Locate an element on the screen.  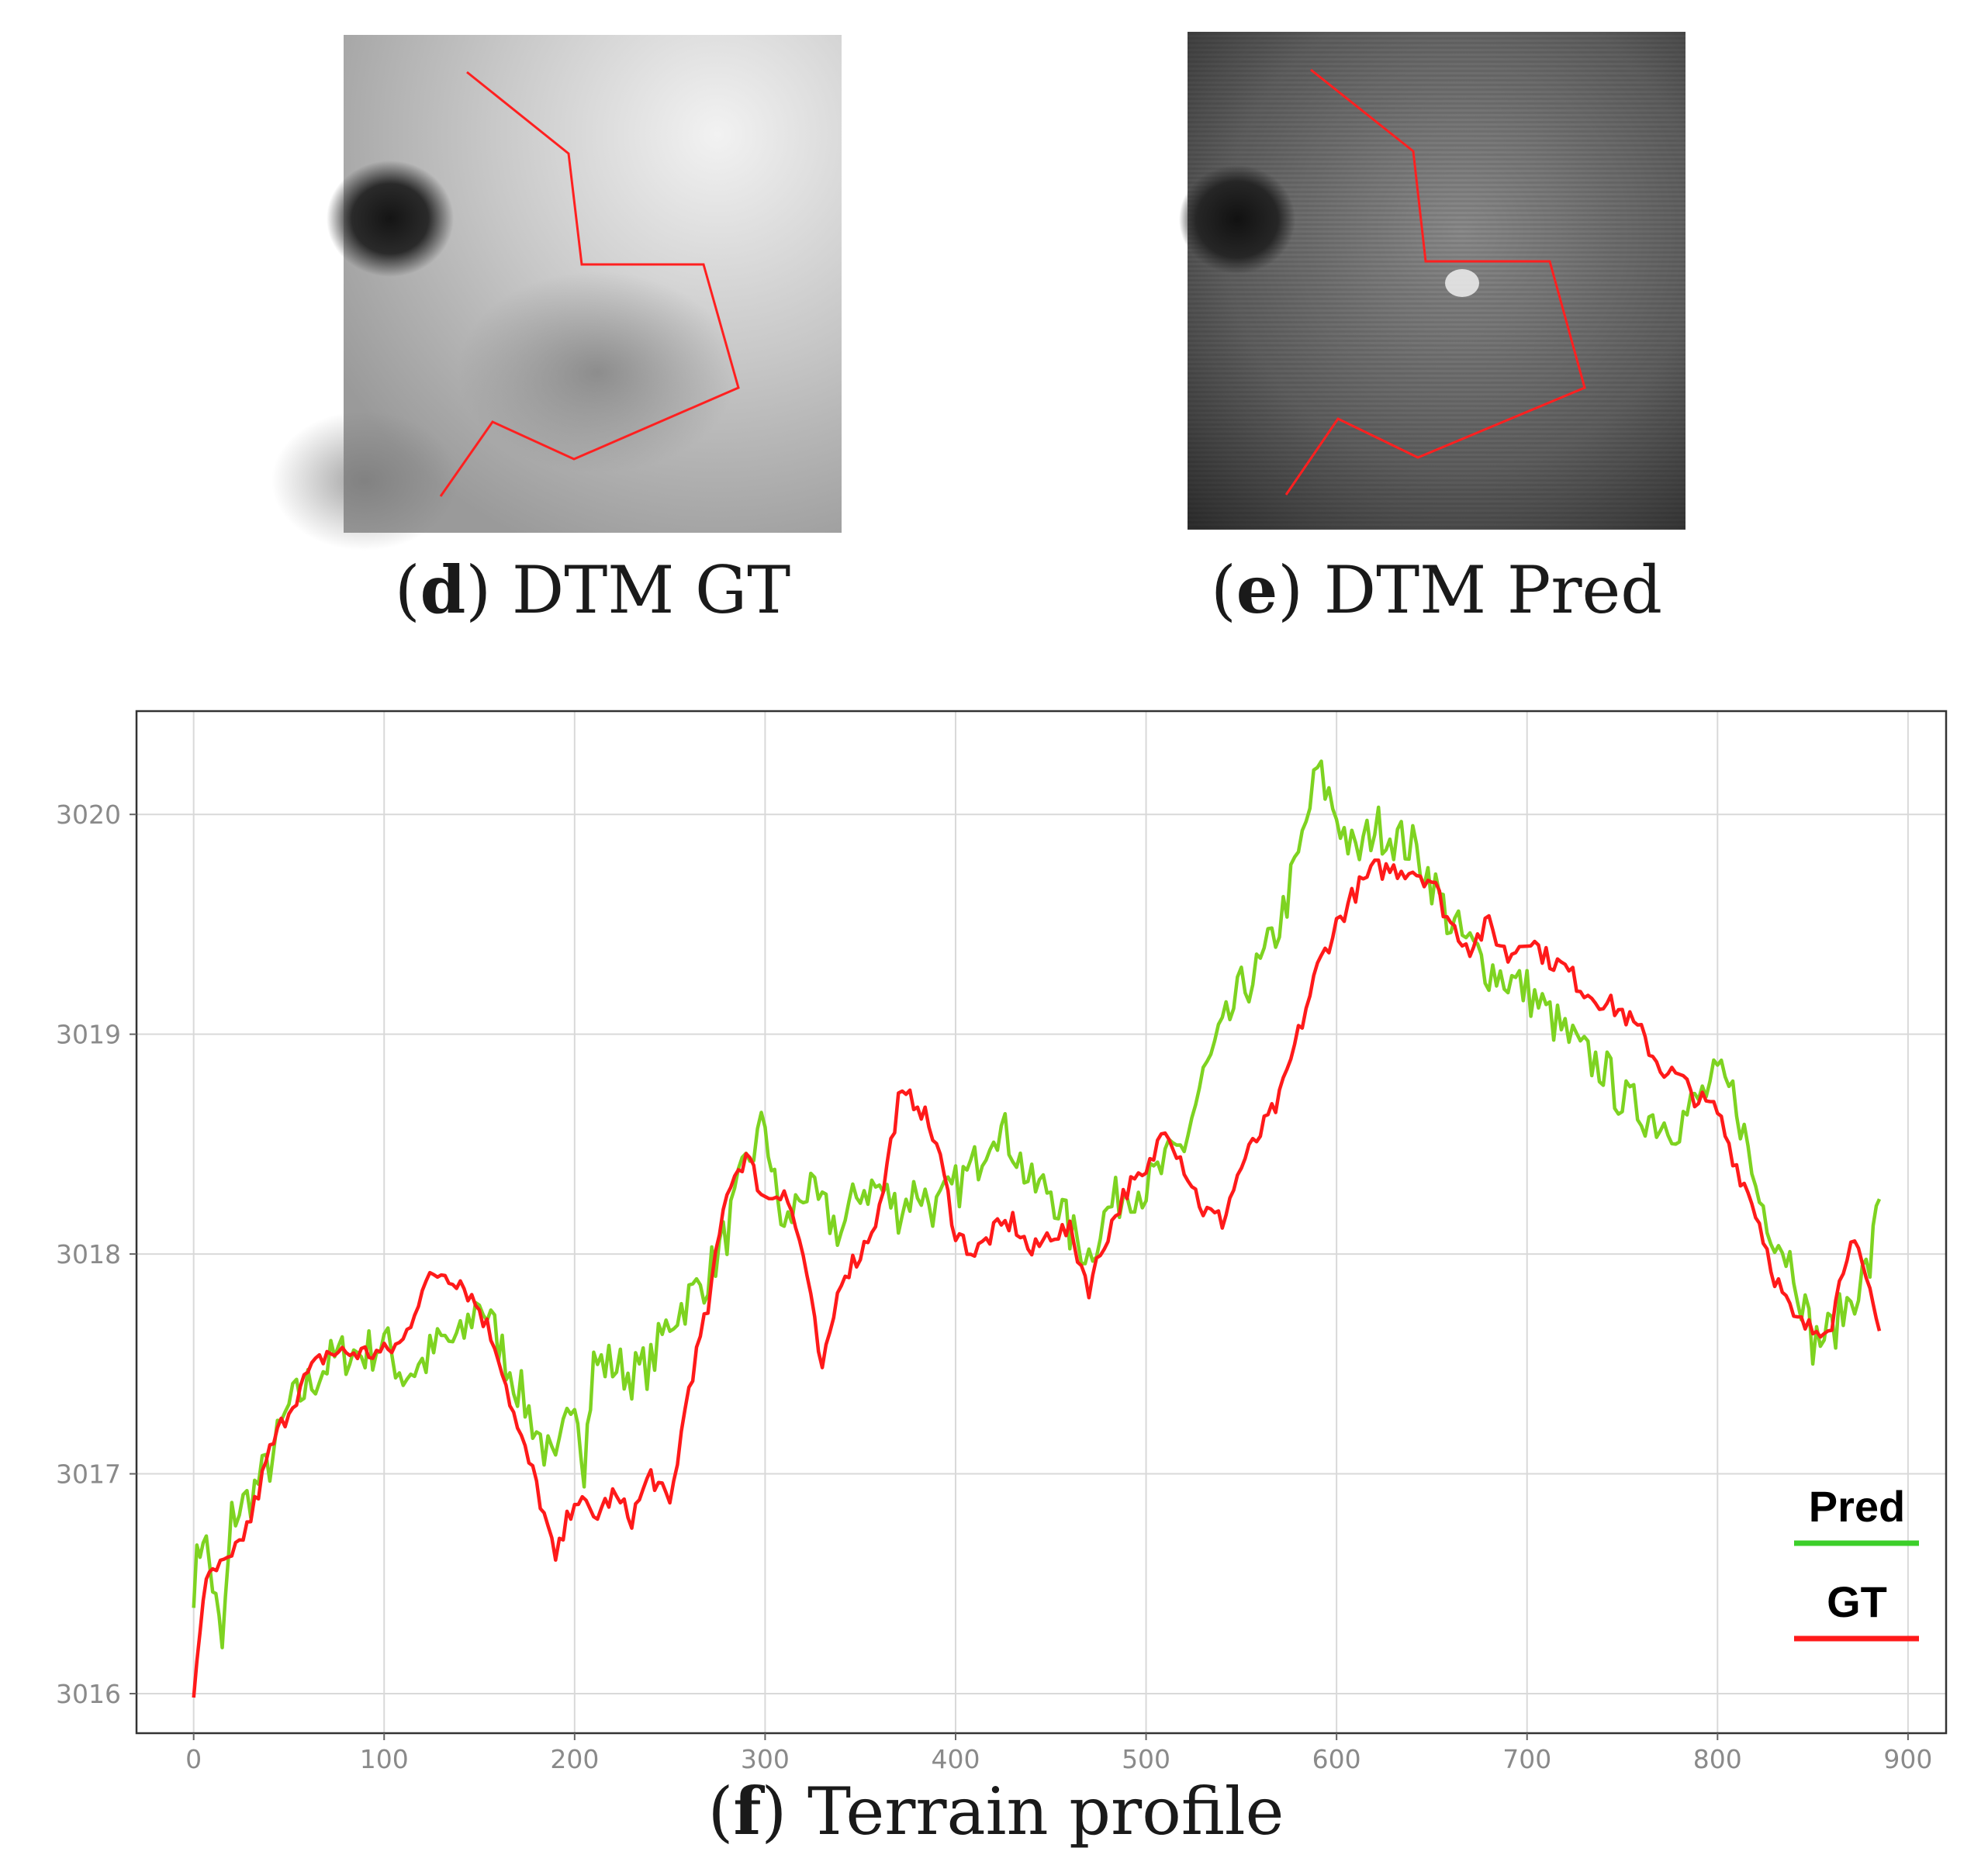
x-tick-label: 400 is located at coordinates (956, 1759).